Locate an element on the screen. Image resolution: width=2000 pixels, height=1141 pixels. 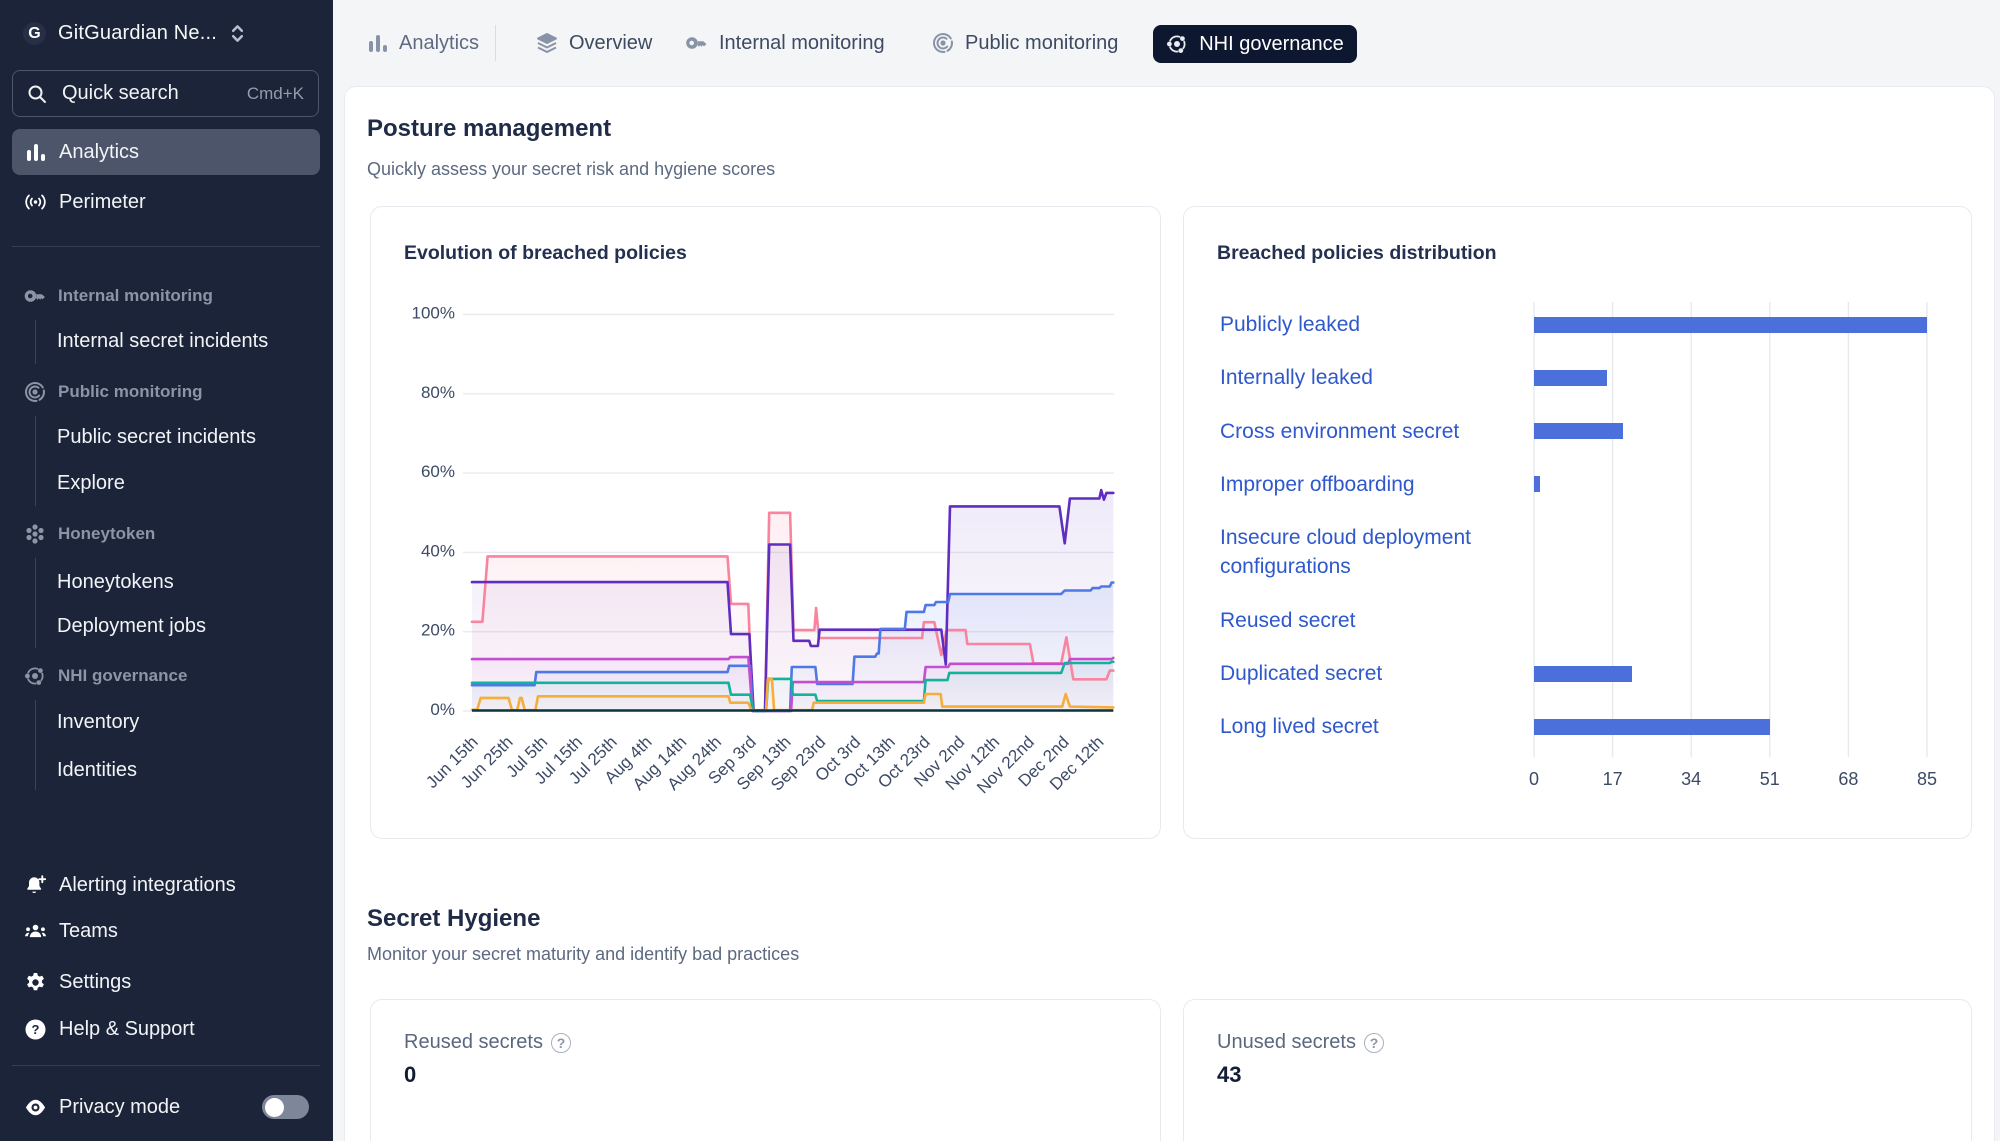
svg-text: 68 is located at coordinates (1848, 779).